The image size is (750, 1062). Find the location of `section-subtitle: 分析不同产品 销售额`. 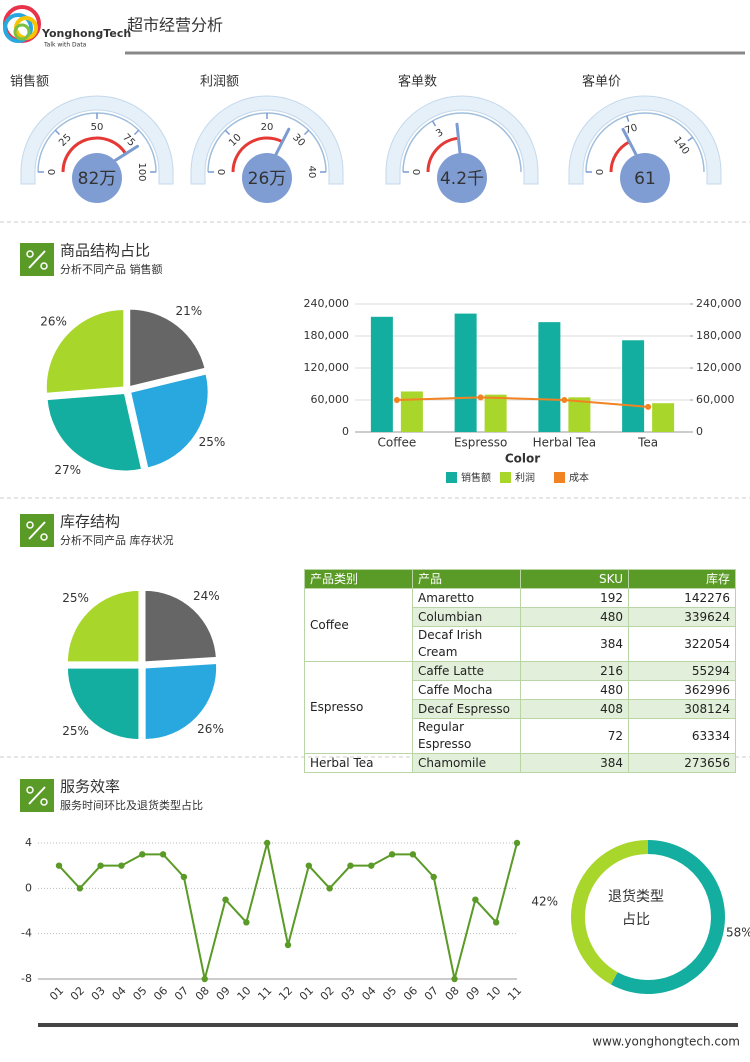

section-subtitle: 分析不同产品 销售额 is located at coordinates (111, 269).